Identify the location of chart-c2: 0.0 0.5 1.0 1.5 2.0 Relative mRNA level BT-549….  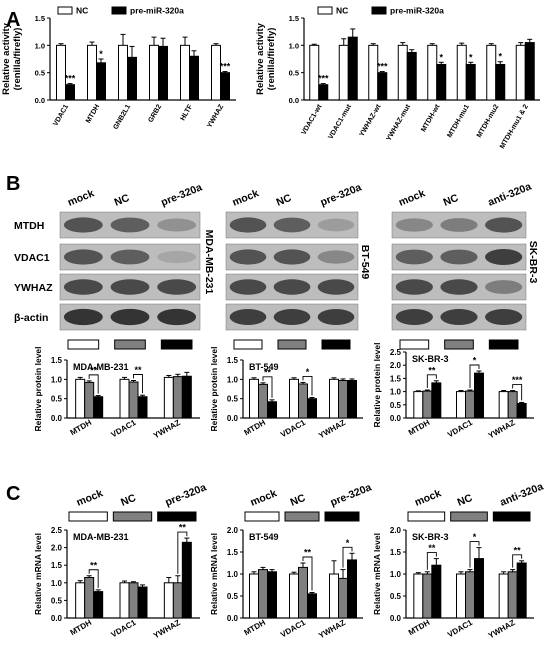
(286, 583).